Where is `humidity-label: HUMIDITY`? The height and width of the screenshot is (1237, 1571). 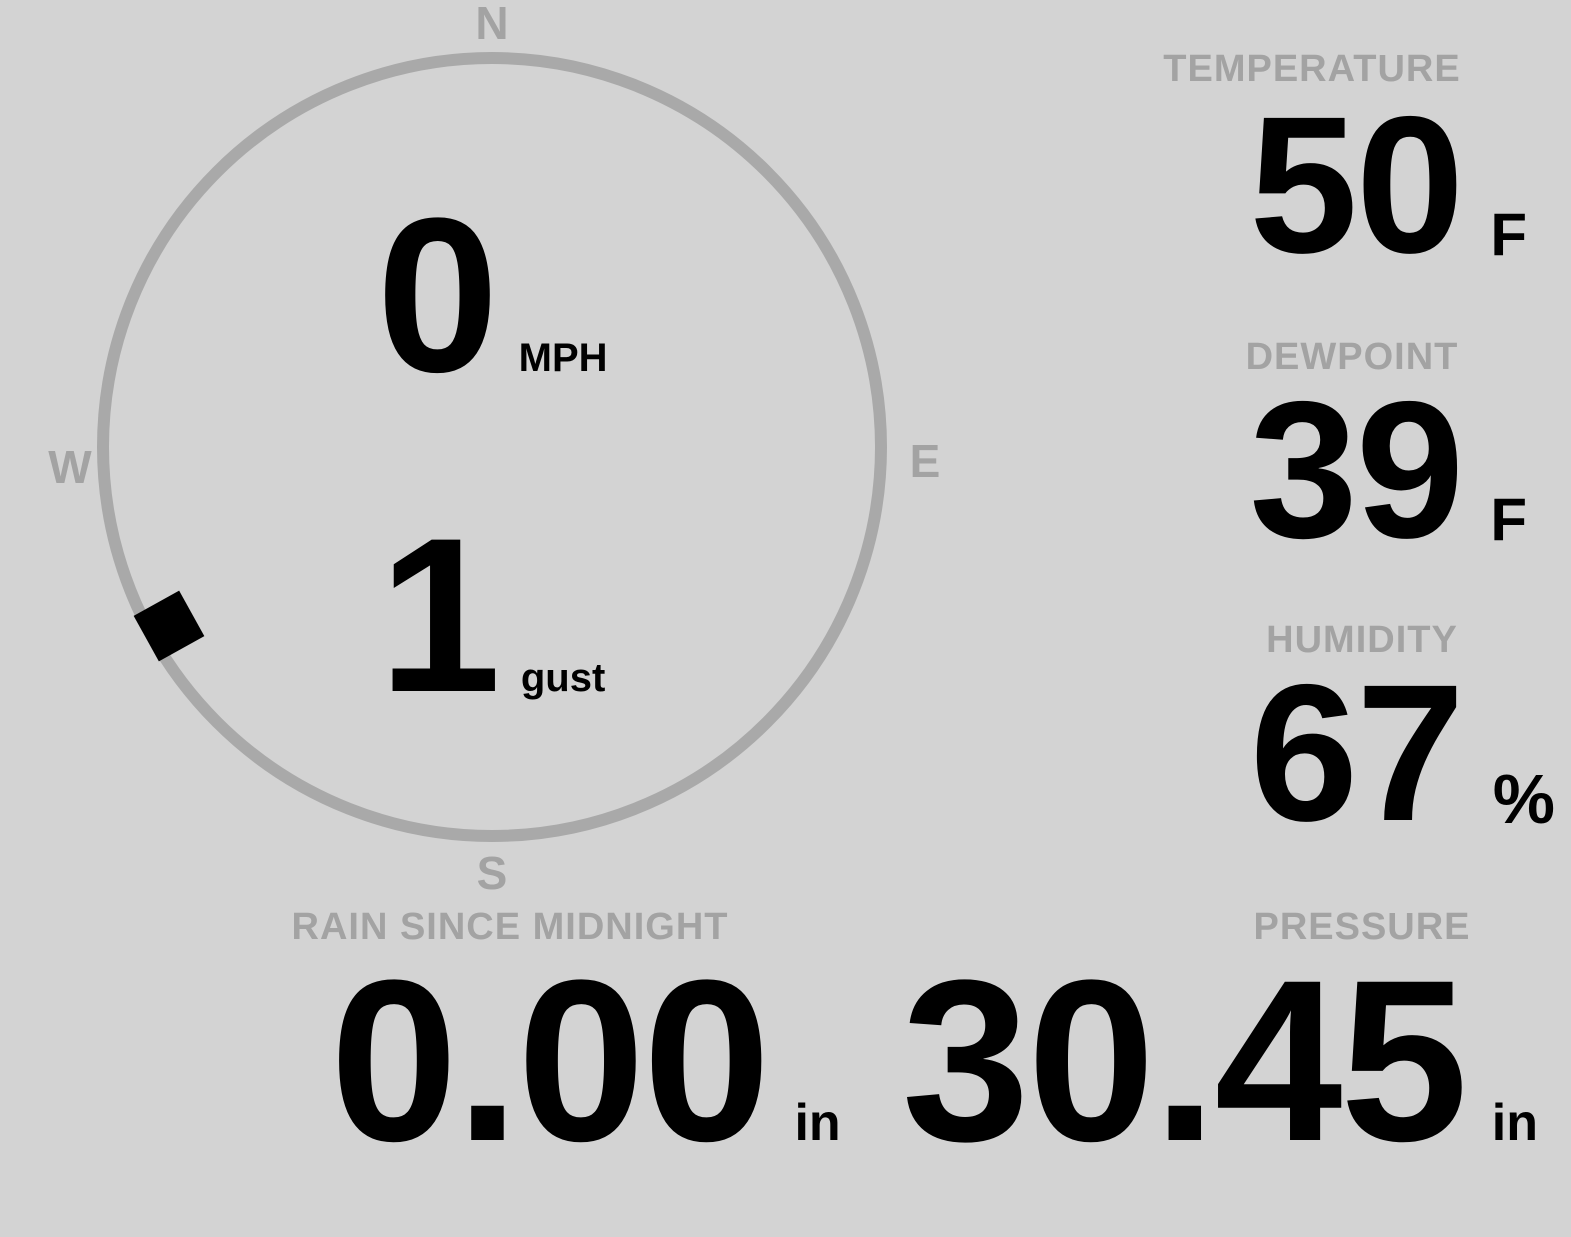
humidity-label: HUMIDITY is located at coordinates (1362, 640).